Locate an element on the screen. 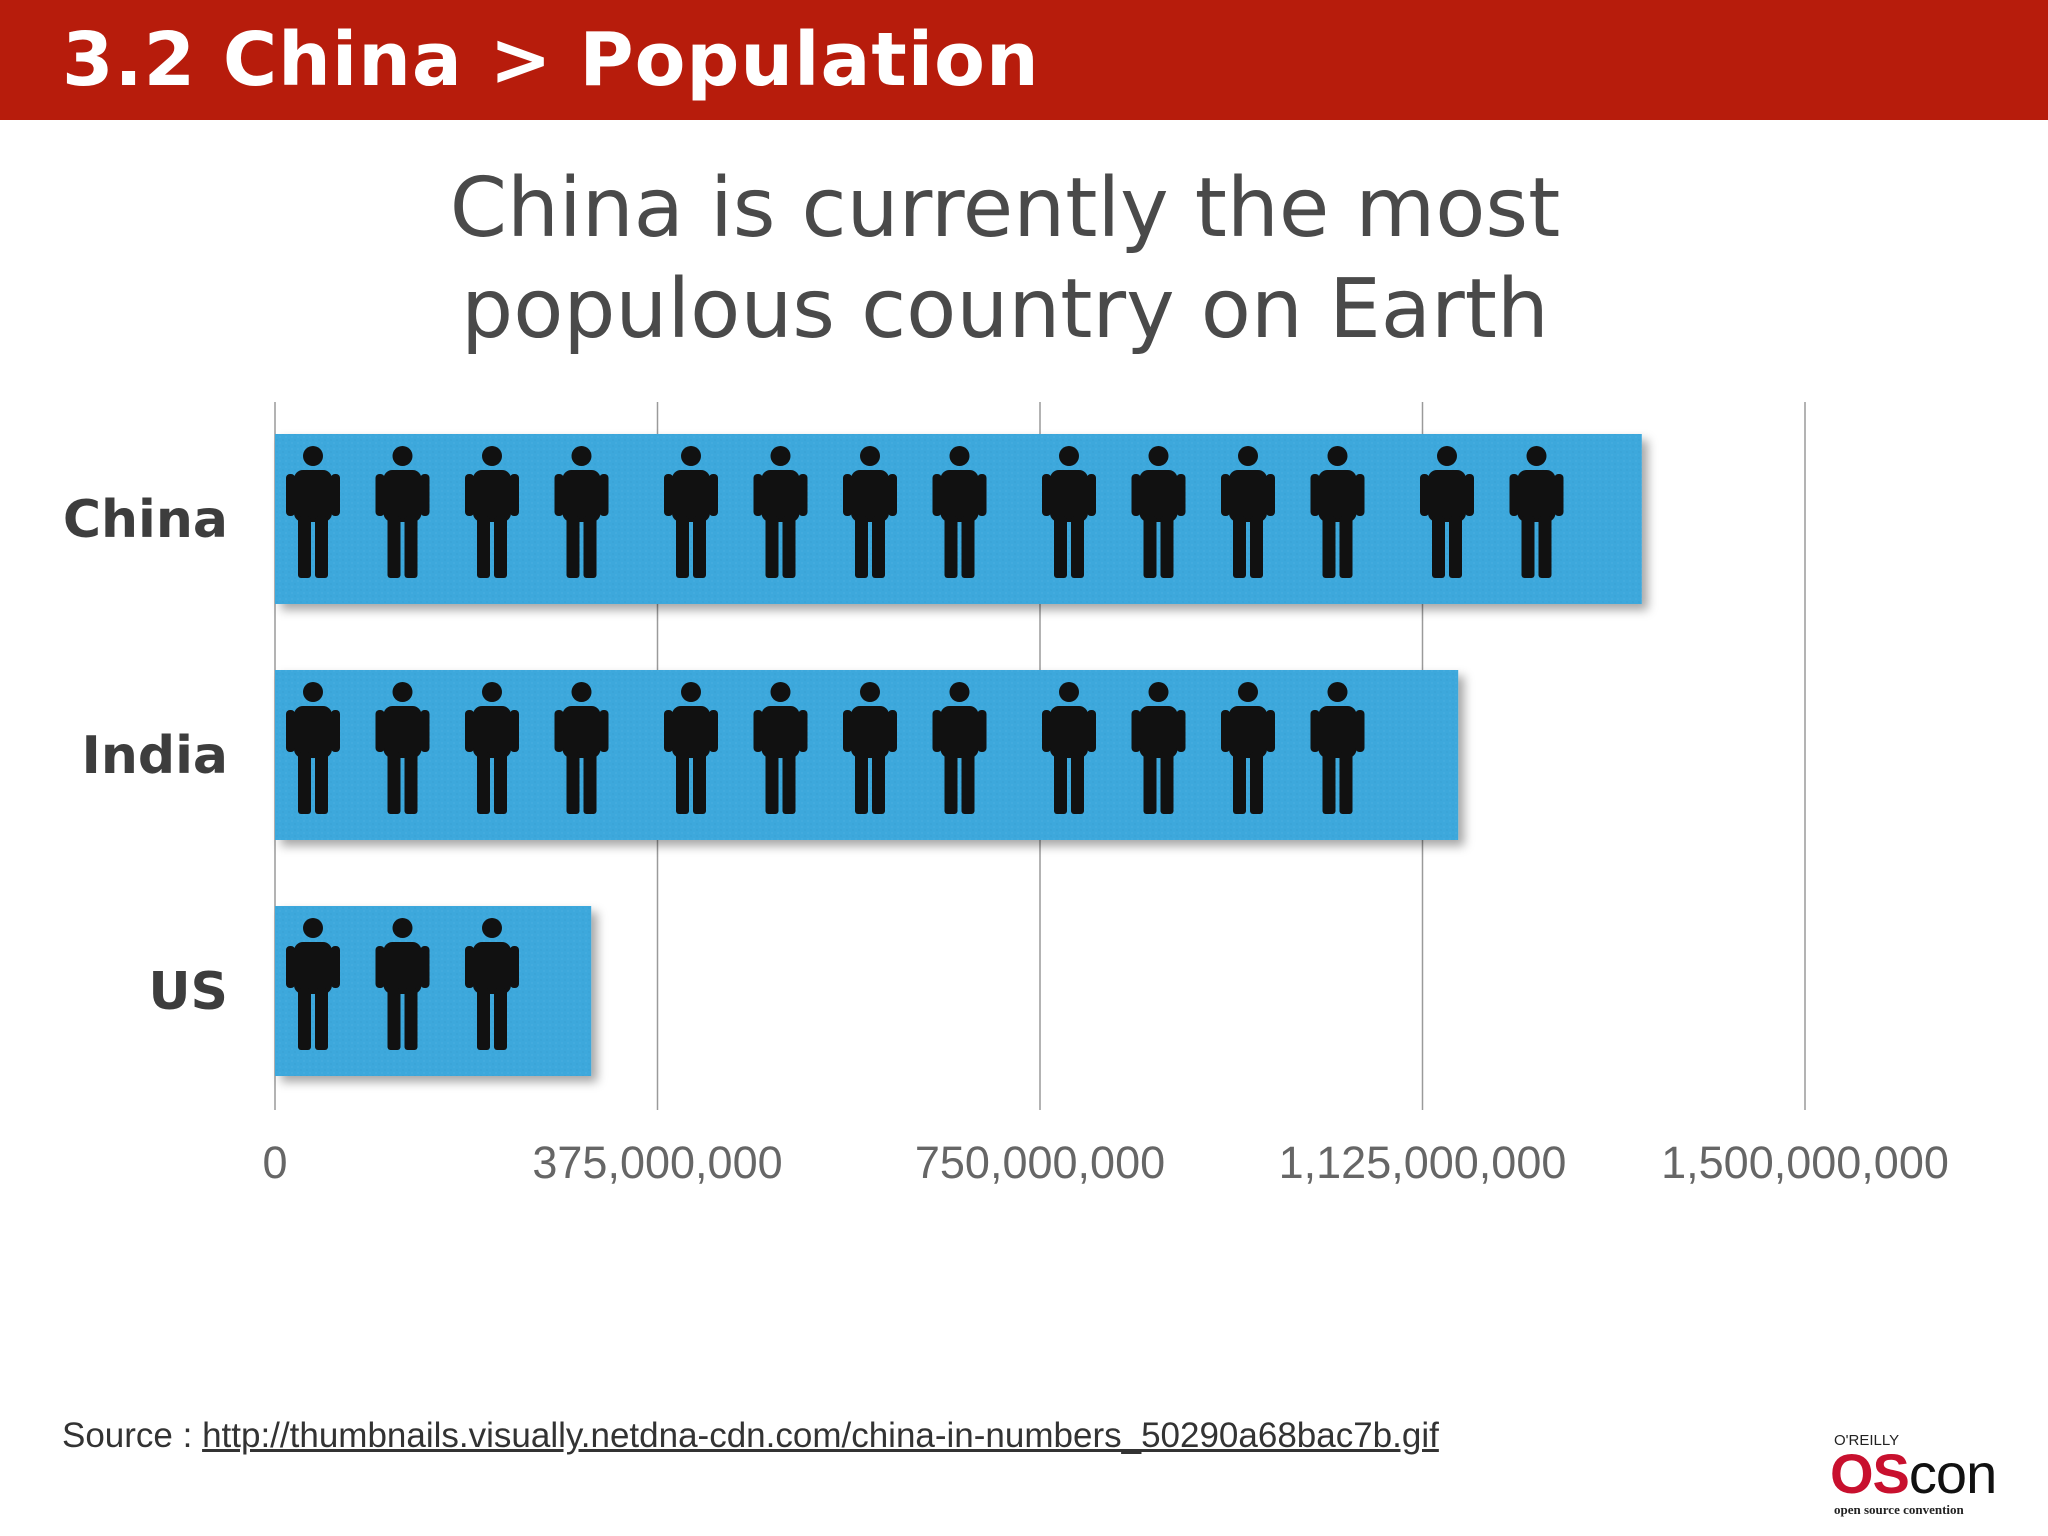  category-label: China is located at coordinates (145, 520).